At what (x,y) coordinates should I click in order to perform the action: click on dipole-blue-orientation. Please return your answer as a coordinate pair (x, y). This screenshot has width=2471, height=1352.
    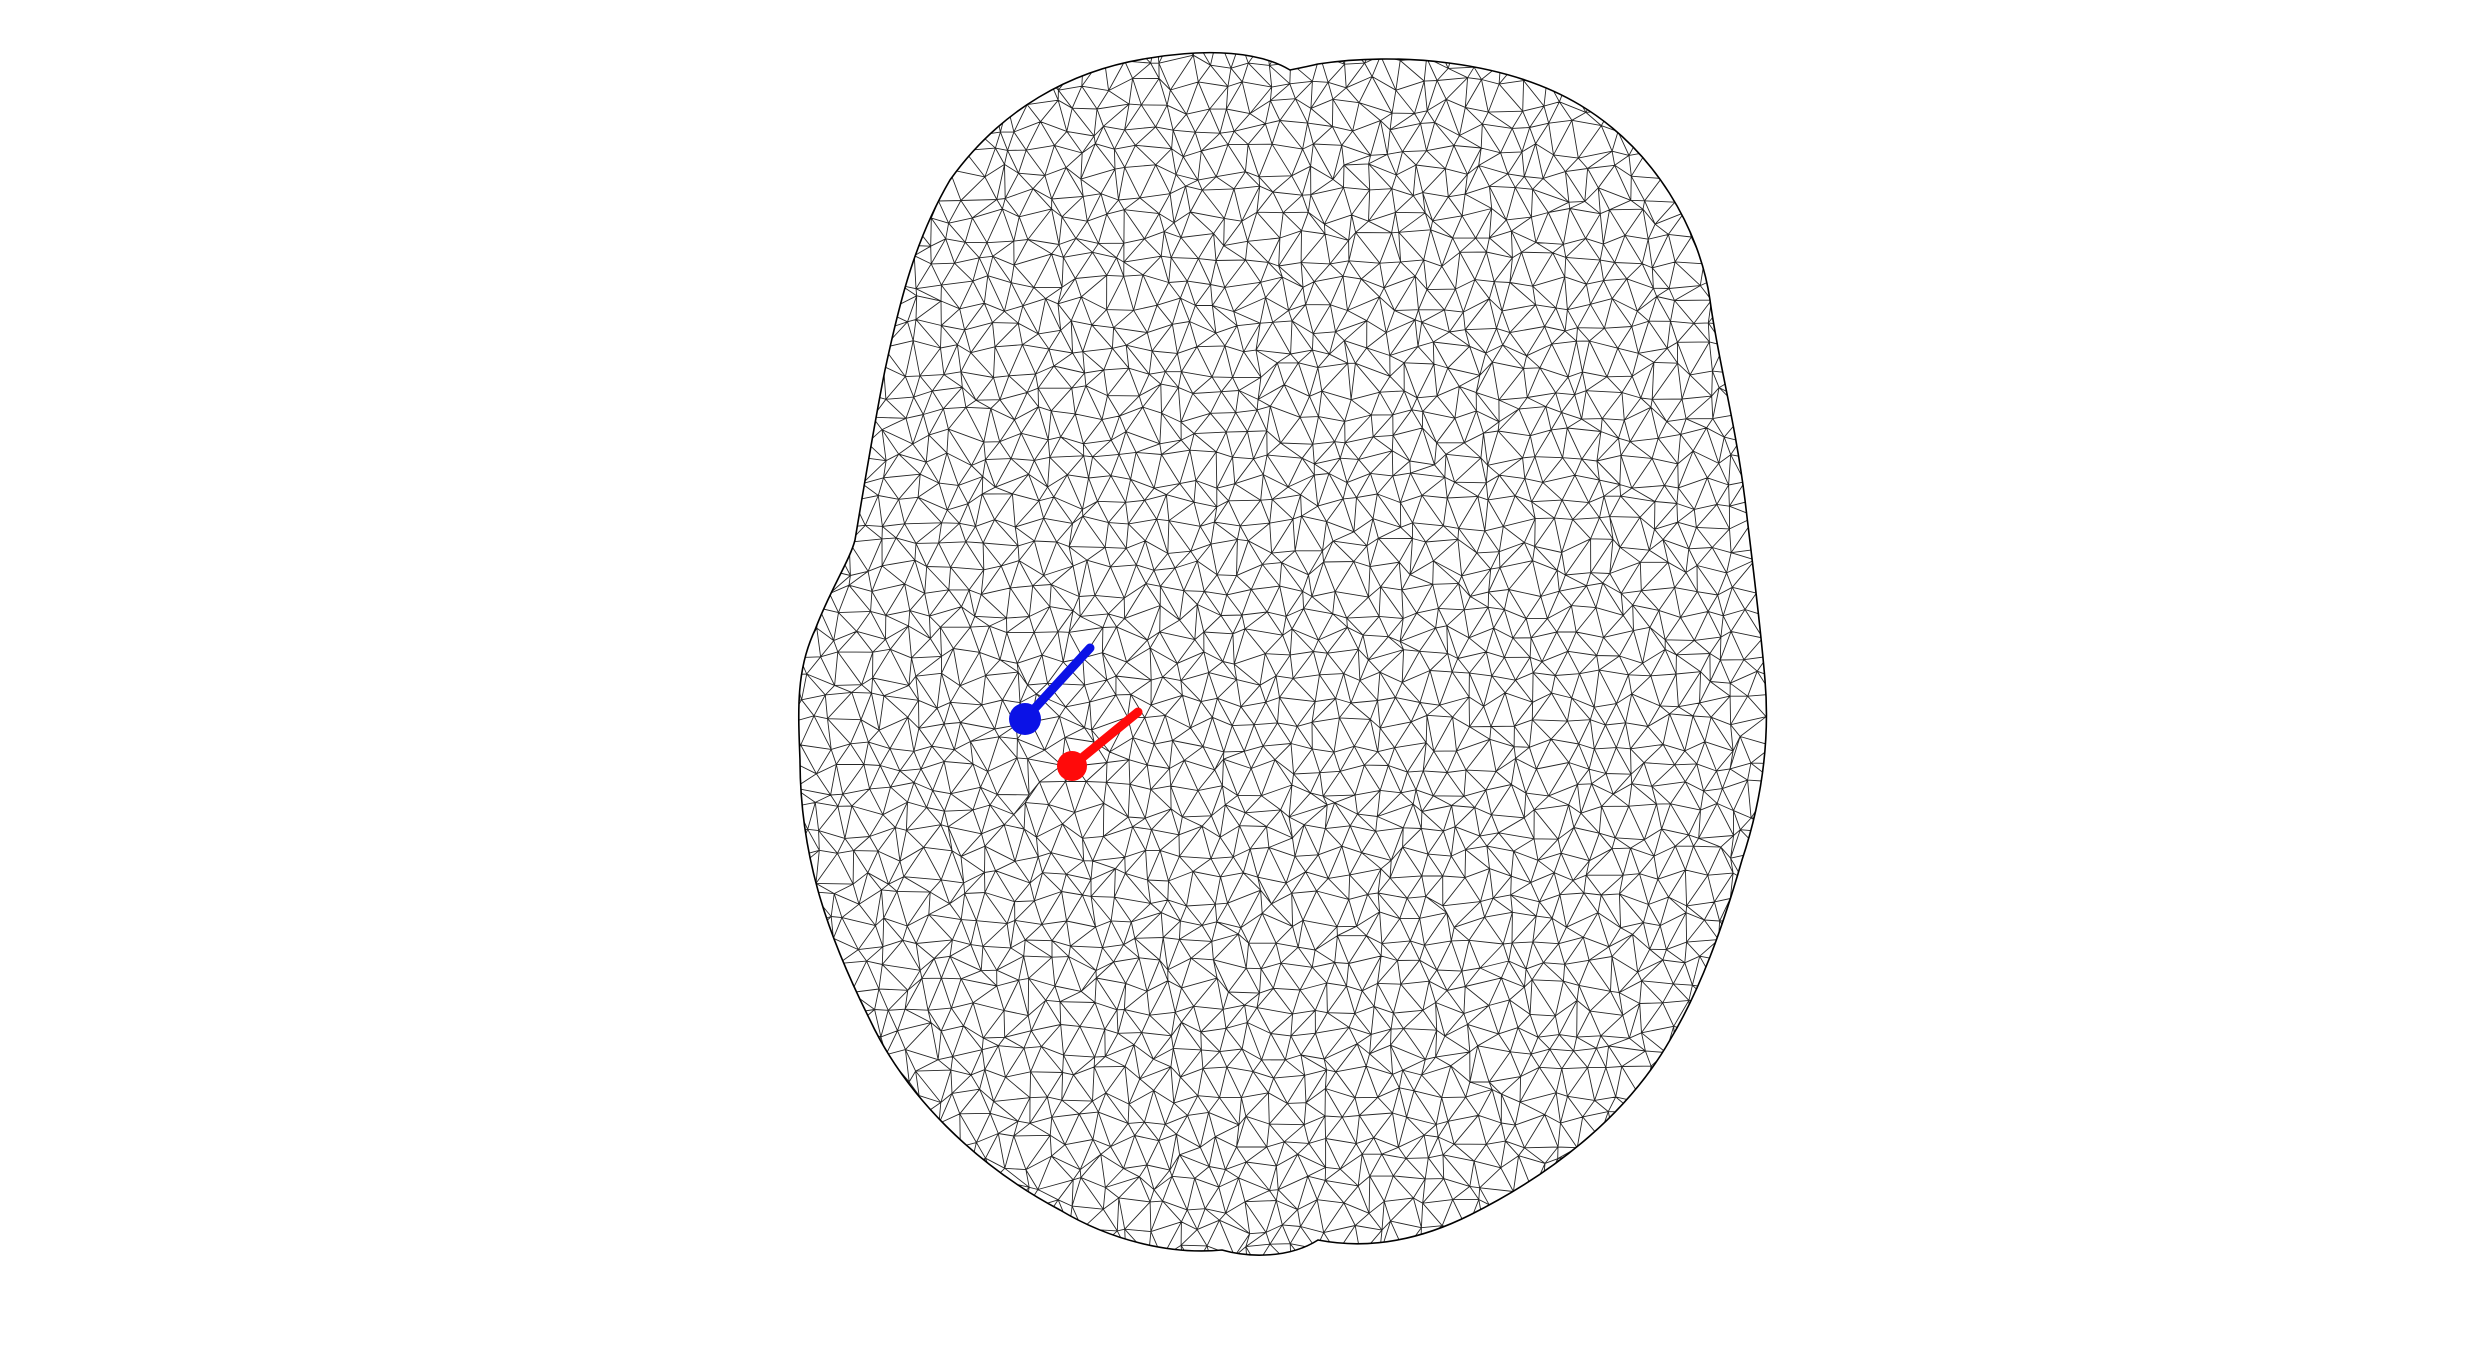
    Looking at the image, I should click on (1057, 683).